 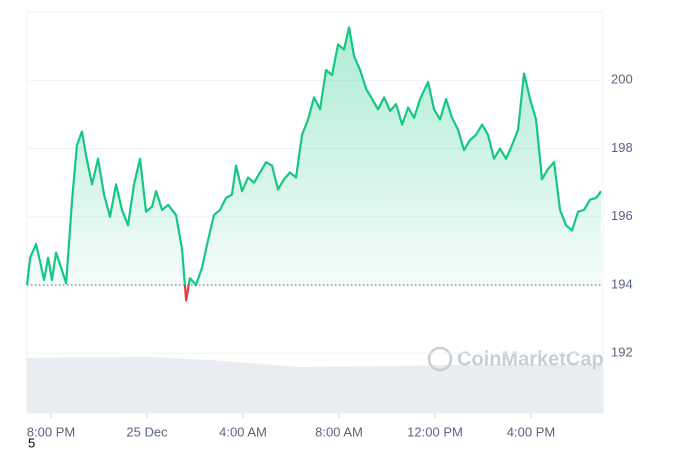 I want to click on x-tick-label: 8:00 AM, so click(x=339, y=431).